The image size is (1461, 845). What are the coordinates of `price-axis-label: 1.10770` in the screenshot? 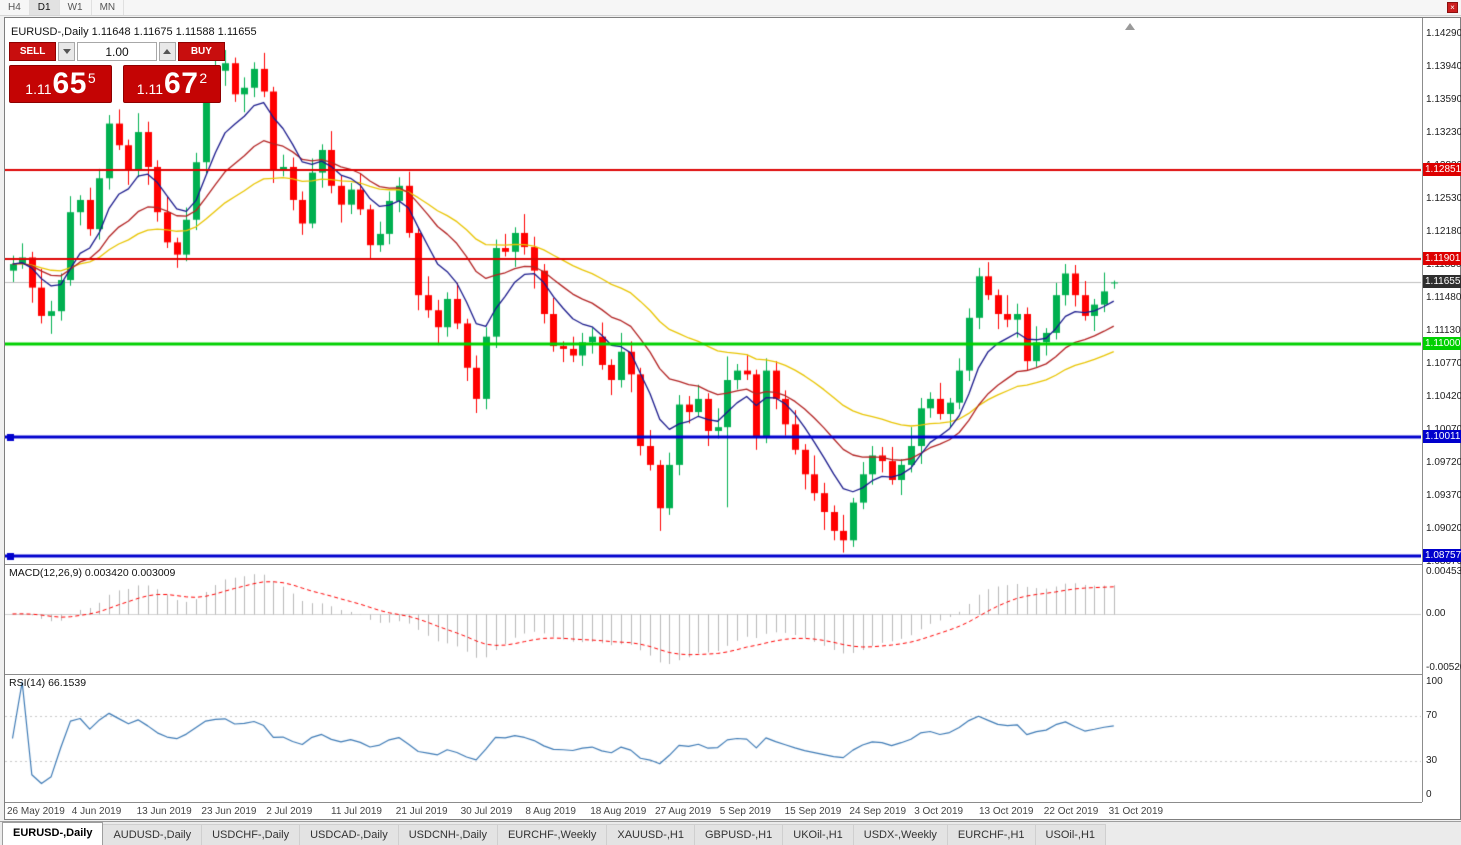 It's located at (1443, 363).